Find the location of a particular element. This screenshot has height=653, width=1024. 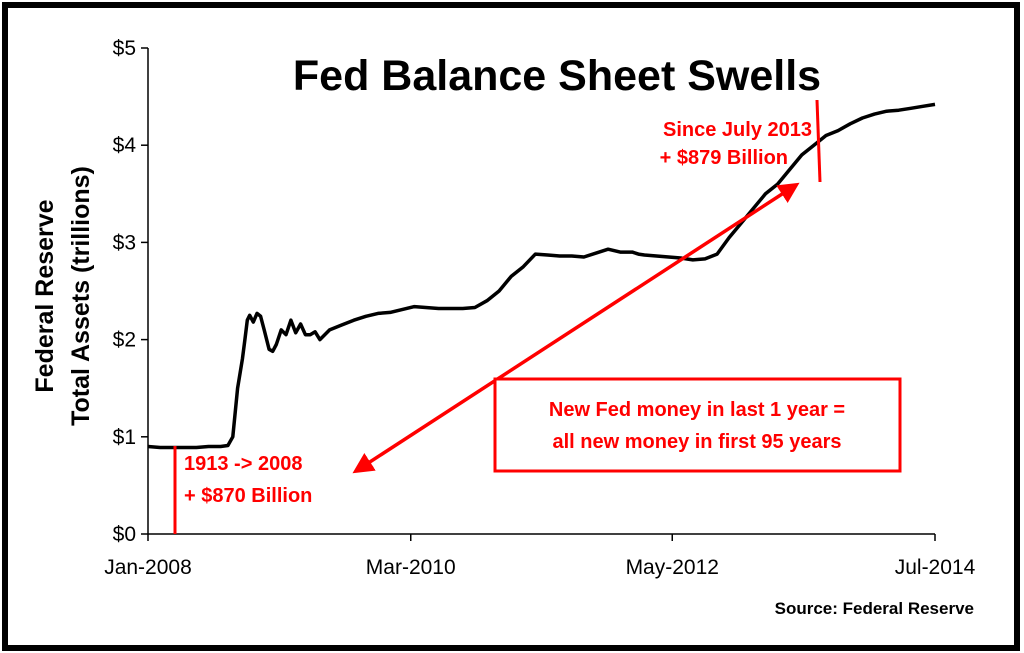

x-tick-label: Jul-2014 is located at coordinates (935, 567).